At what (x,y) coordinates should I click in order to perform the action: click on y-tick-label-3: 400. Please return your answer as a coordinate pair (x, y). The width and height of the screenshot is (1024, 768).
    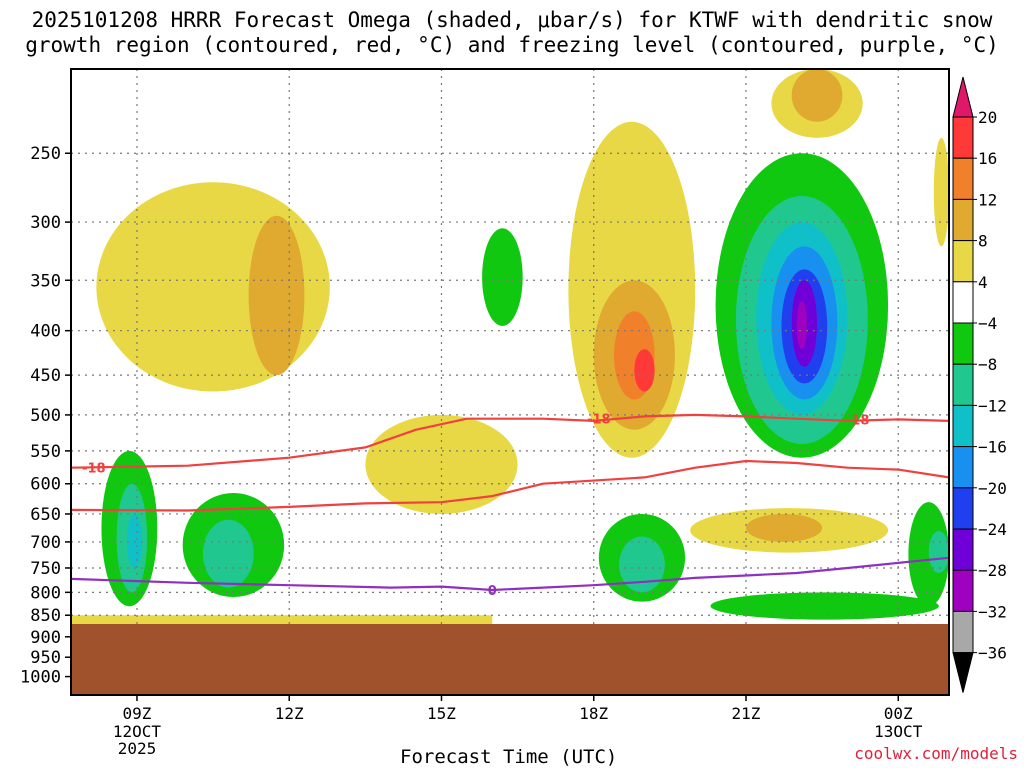
    Looking at the image, I should click on (45, 332).